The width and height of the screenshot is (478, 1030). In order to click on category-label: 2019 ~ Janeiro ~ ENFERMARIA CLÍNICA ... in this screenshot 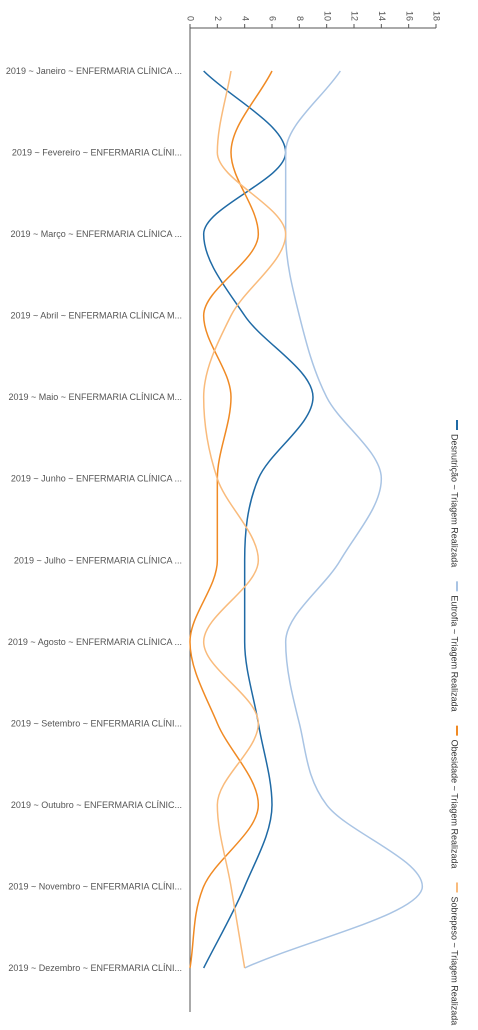, I will do `click(94, 71)`.